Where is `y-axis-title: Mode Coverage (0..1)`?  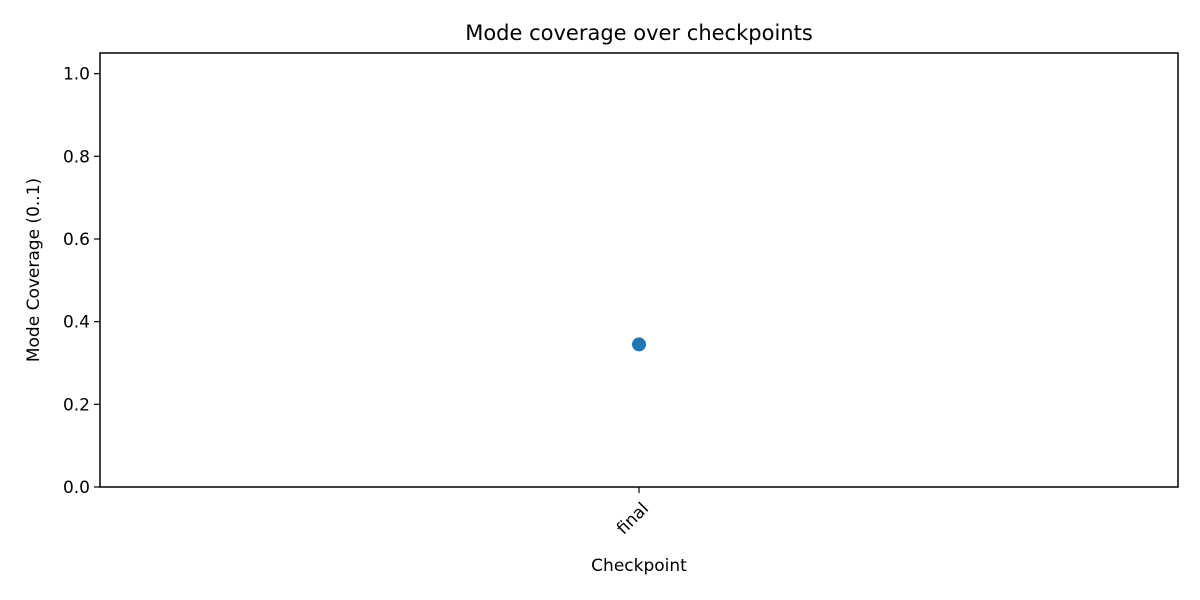
y-axis-title: Mode Coverage (0..1) is located at coordinates (34, 270).